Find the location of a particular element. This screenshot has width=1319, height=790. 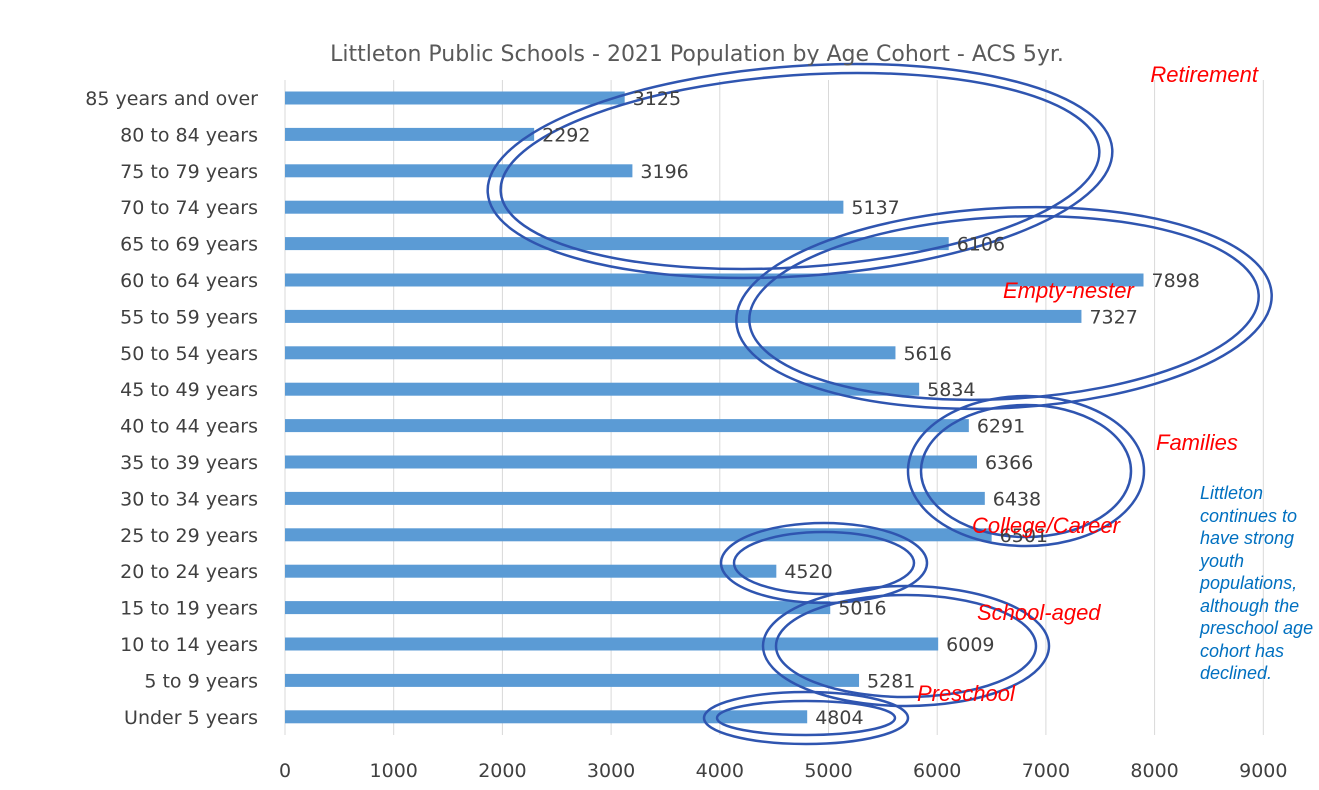

data-label: 5281 is located at coordinates (891, 681).